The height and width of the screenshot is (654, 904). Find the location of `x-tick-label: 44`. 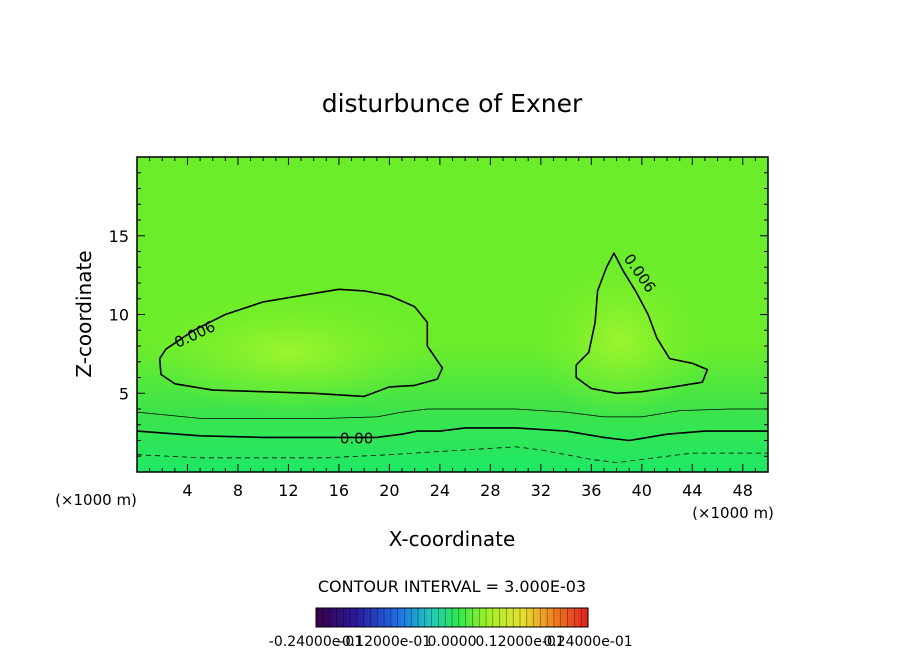

x-tick-label: 44 is located at coordinates (692, 490).